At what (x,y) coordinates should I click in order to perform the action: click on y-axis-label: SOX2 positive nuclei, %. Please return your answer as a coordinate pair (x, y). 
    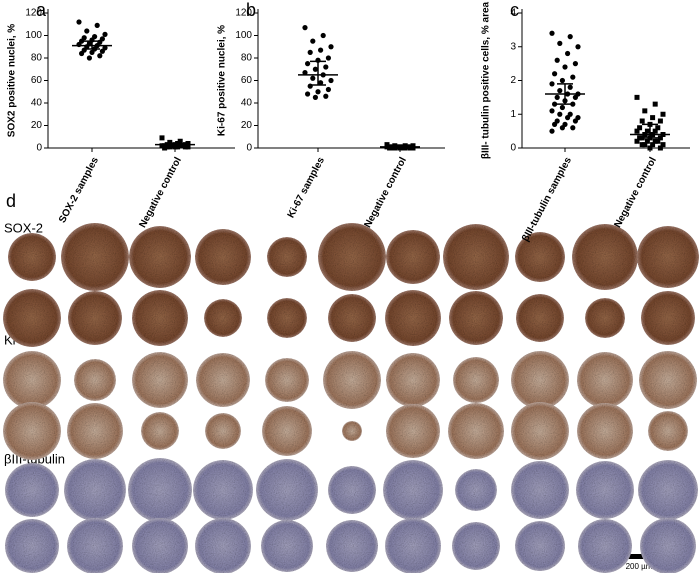
    Looking at the image, I should click on (12, 80).